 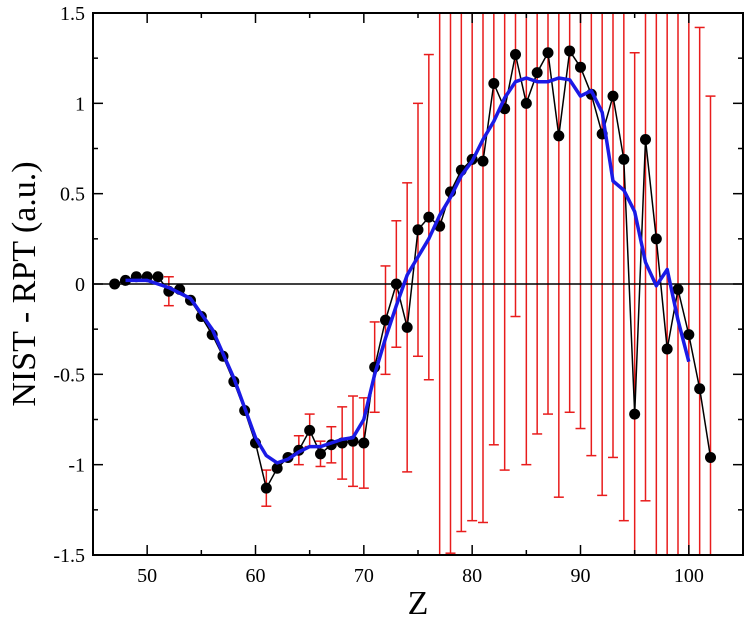 What do you see at coordinates (69, 375) in the screenshot?
I see `y-tick-label: -0.5` at bounding box center [69, 375].